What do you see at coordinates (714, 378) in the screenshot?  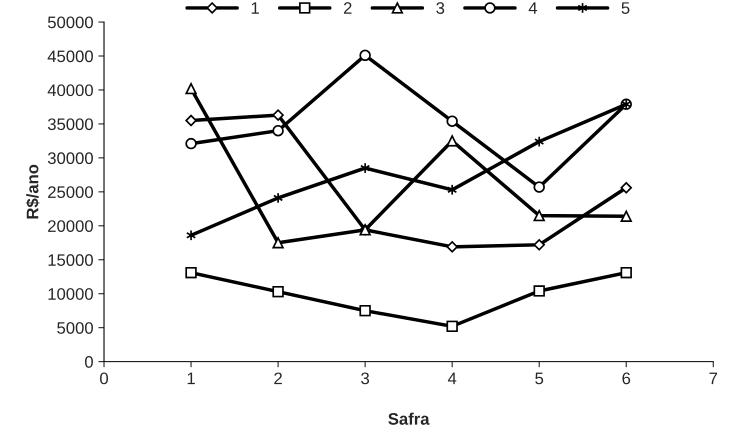 I see `x-tick-label: 7` at bounding box center [714, 378].